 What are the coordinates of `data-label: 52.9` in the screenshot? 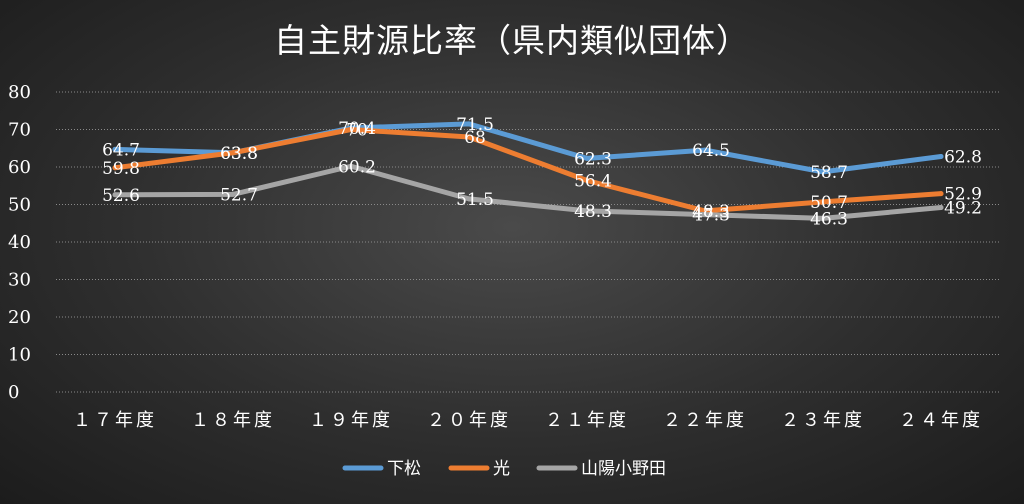 It's located at (963, 195).